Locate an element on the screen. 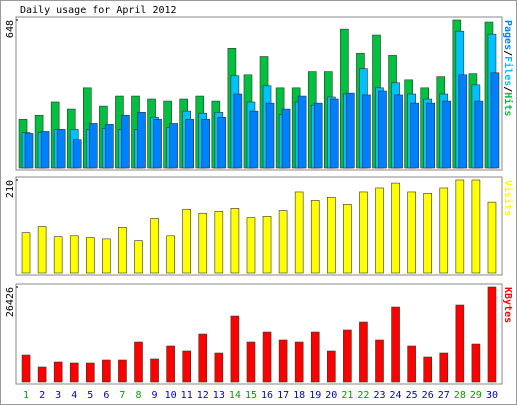  x-tick-label: 24 is located at coordinates (396, 395).